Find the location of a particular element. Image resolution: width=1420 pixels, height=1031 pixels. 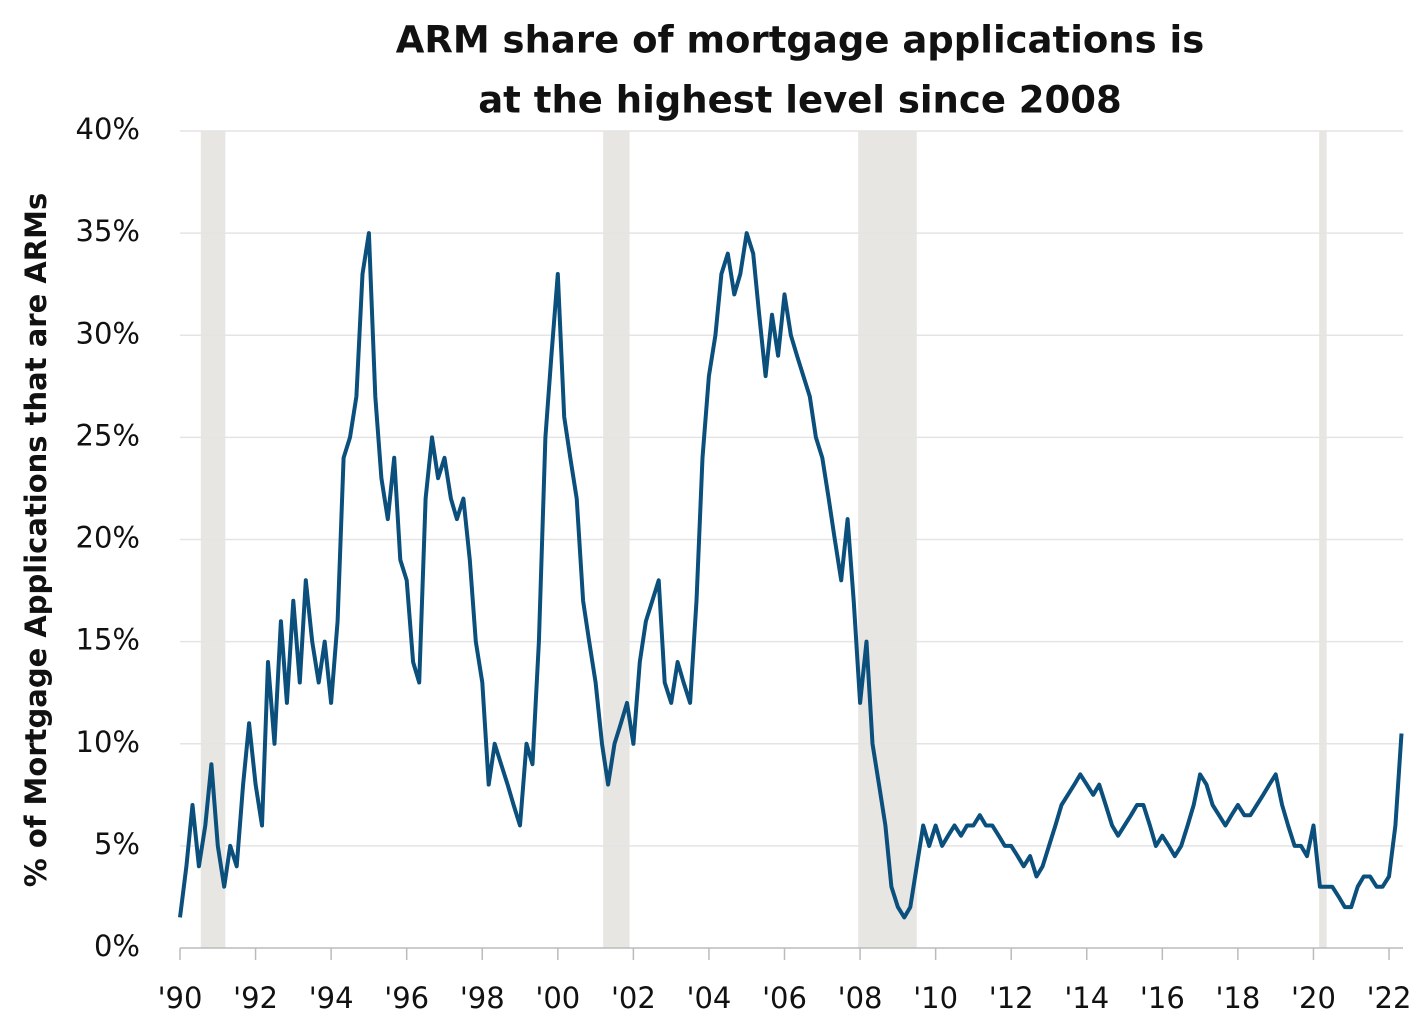

y-tick-label: 25% is located at coordinates (108, 435).